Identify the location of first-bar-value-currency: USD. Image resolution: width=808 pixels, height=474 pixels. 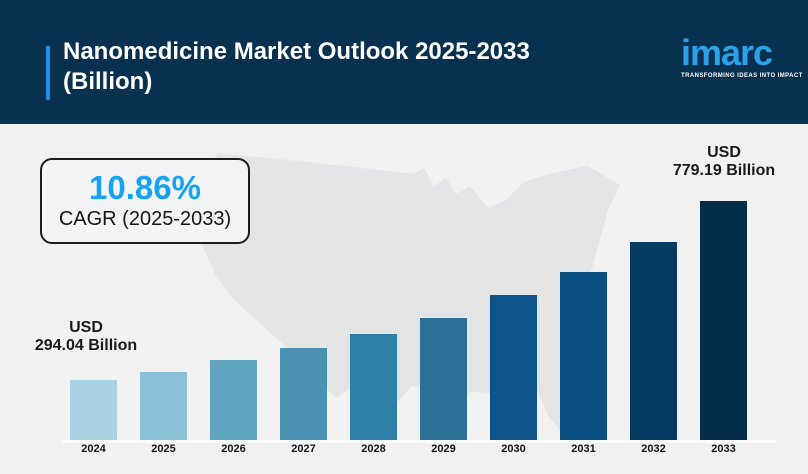
(86, 327).